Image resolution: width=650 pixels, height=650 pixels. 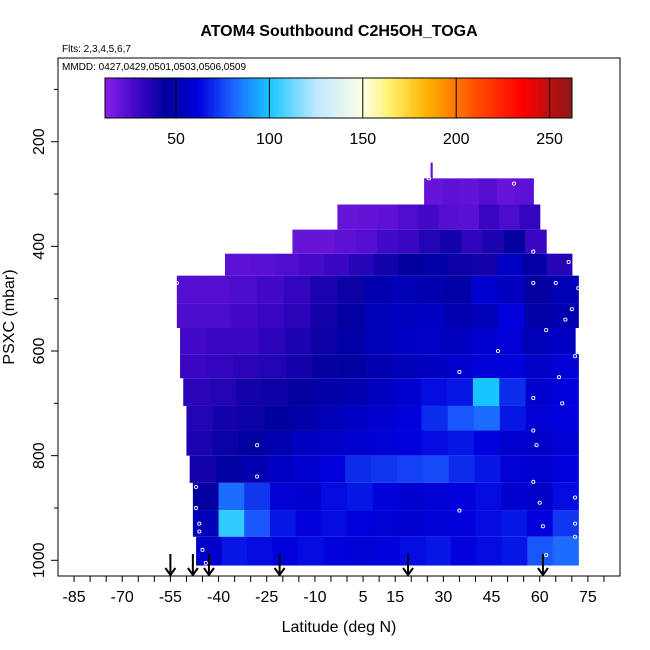 What do you see at coordinates (176, 139) in the screenshot?
I see `colorbar-tick-label: 50` at bounding box center [176, 139].